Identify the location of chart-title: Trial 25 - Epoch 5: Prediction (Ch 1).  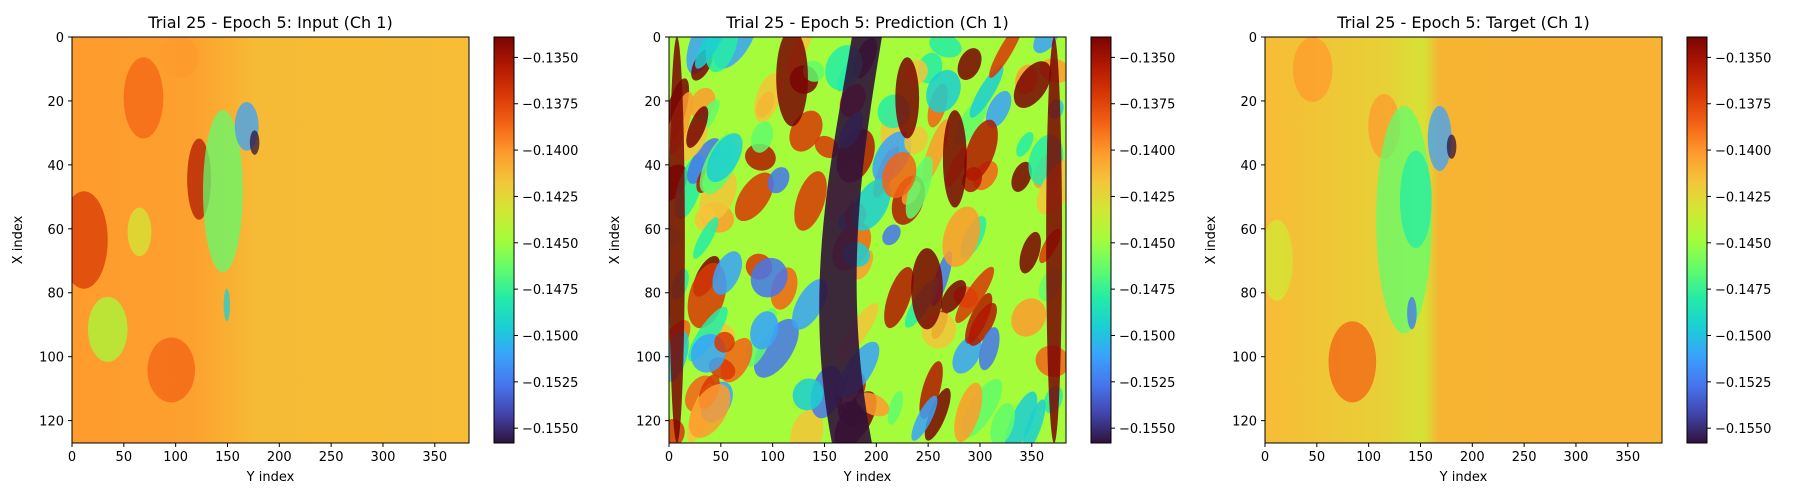
(866, 22).